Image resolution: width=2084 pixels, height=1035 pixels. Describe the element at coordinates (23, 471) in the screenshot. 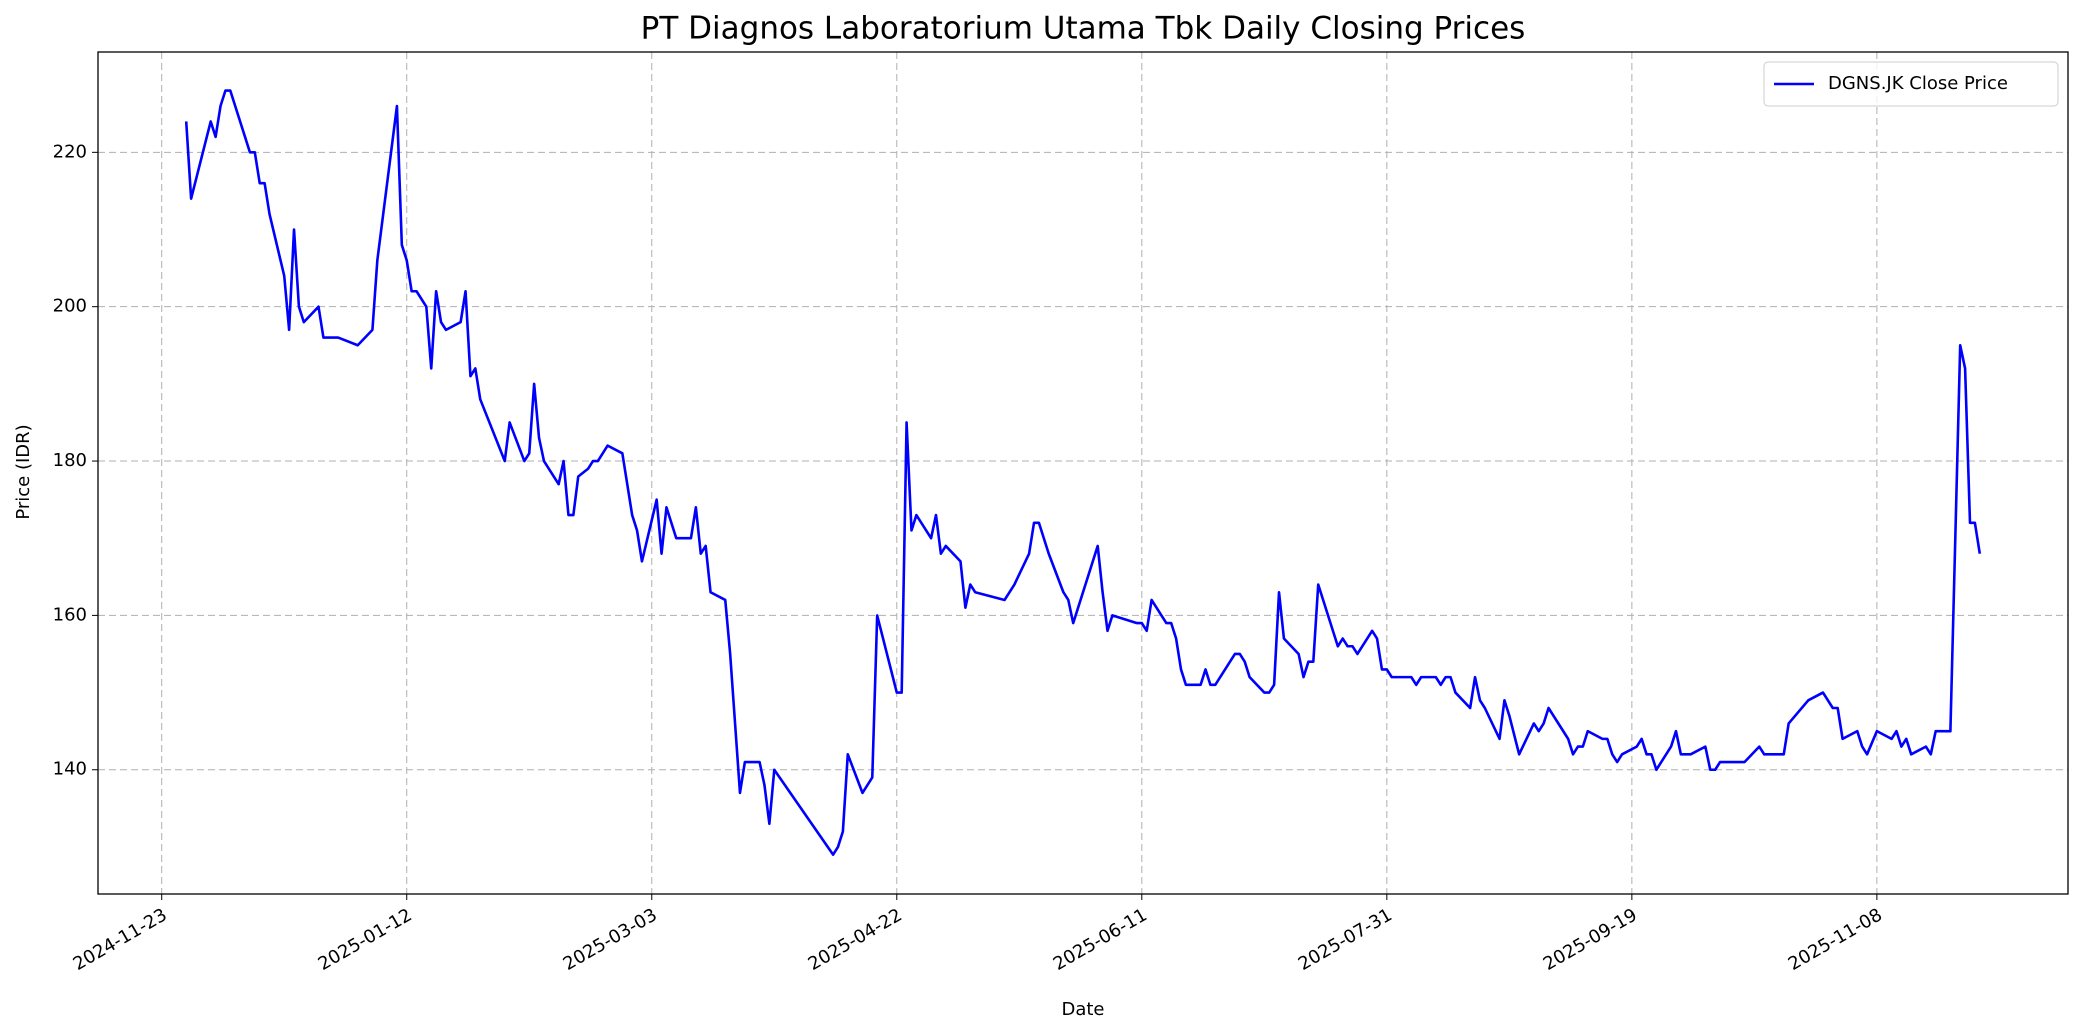

I see `y-axis-label: Price (IDR)` at that location.